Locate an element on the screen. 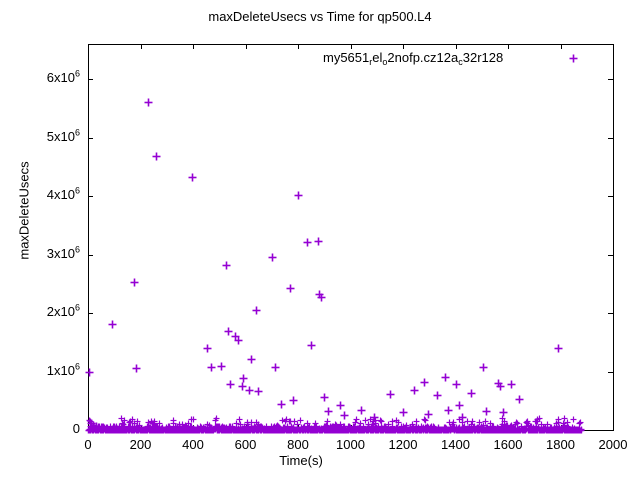 The image size is (640, 480). x-tick-label: 1000 is located at coordinates (350, 444).